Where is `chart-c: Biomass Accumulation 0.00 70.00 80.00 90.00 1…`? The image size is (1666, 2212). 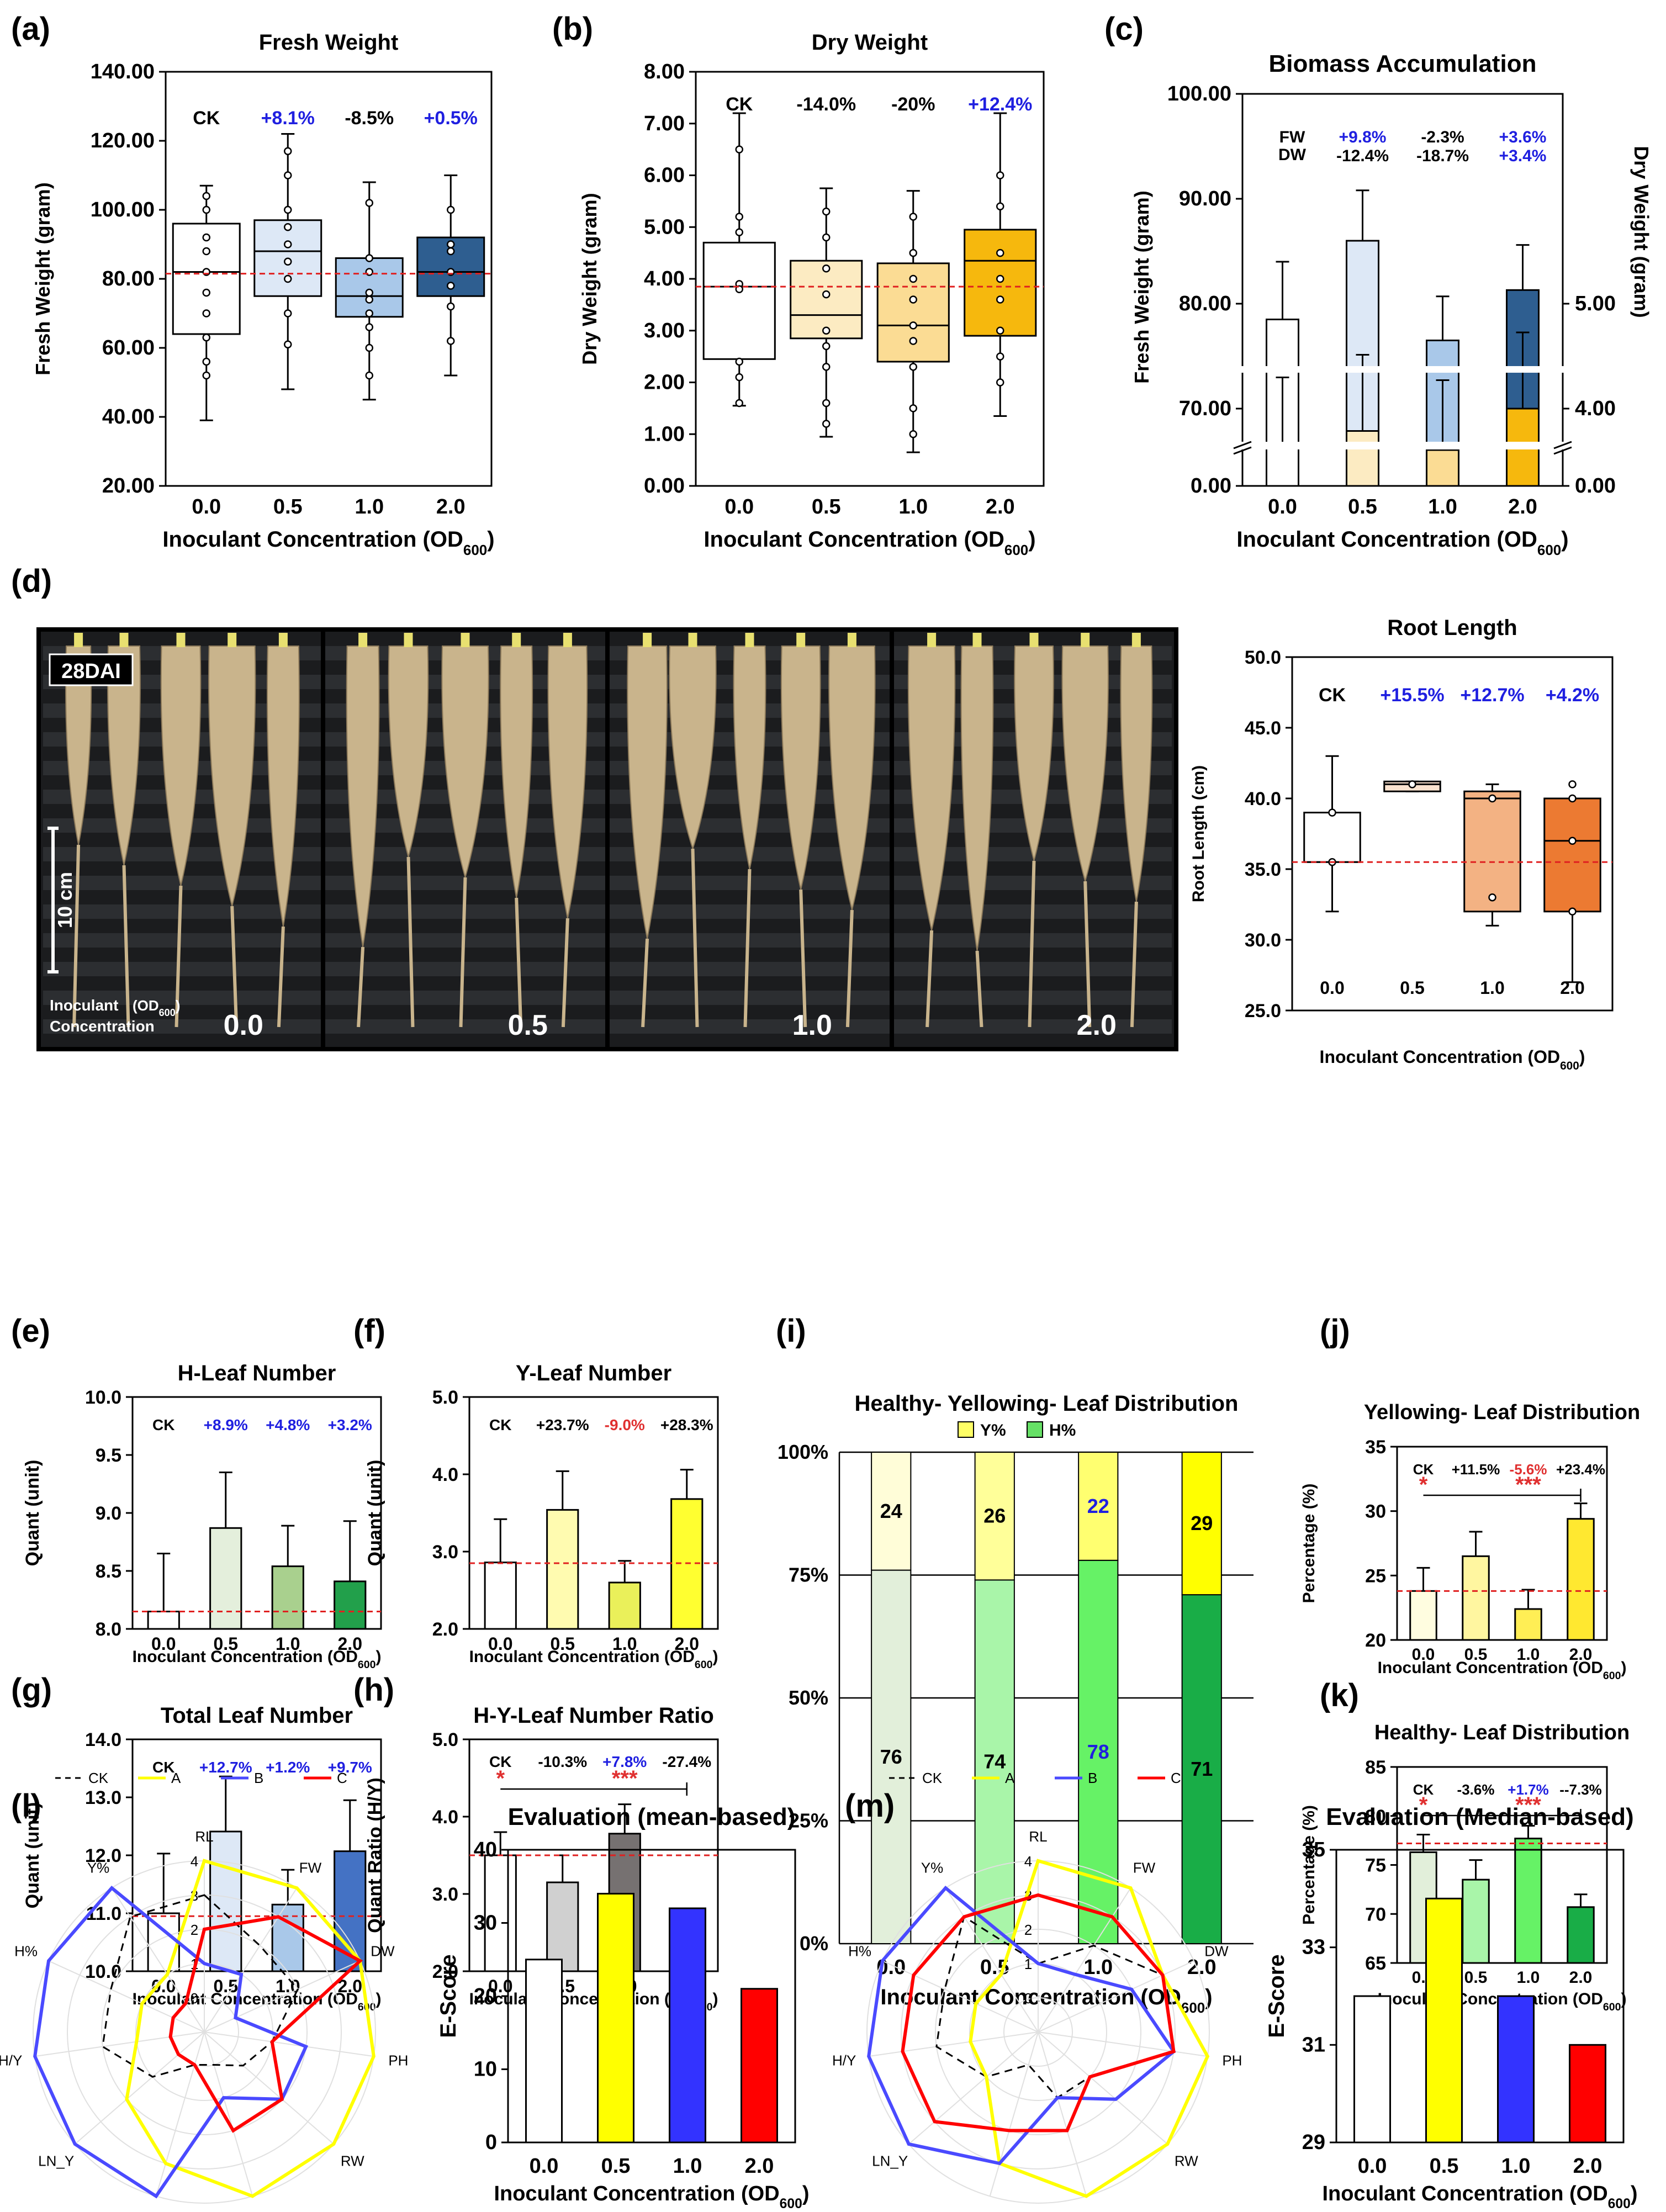 chart-c: Biomass Accumulation 0.00 70.00 80.00 90.00 1… is located at coordinates (1391, 304).